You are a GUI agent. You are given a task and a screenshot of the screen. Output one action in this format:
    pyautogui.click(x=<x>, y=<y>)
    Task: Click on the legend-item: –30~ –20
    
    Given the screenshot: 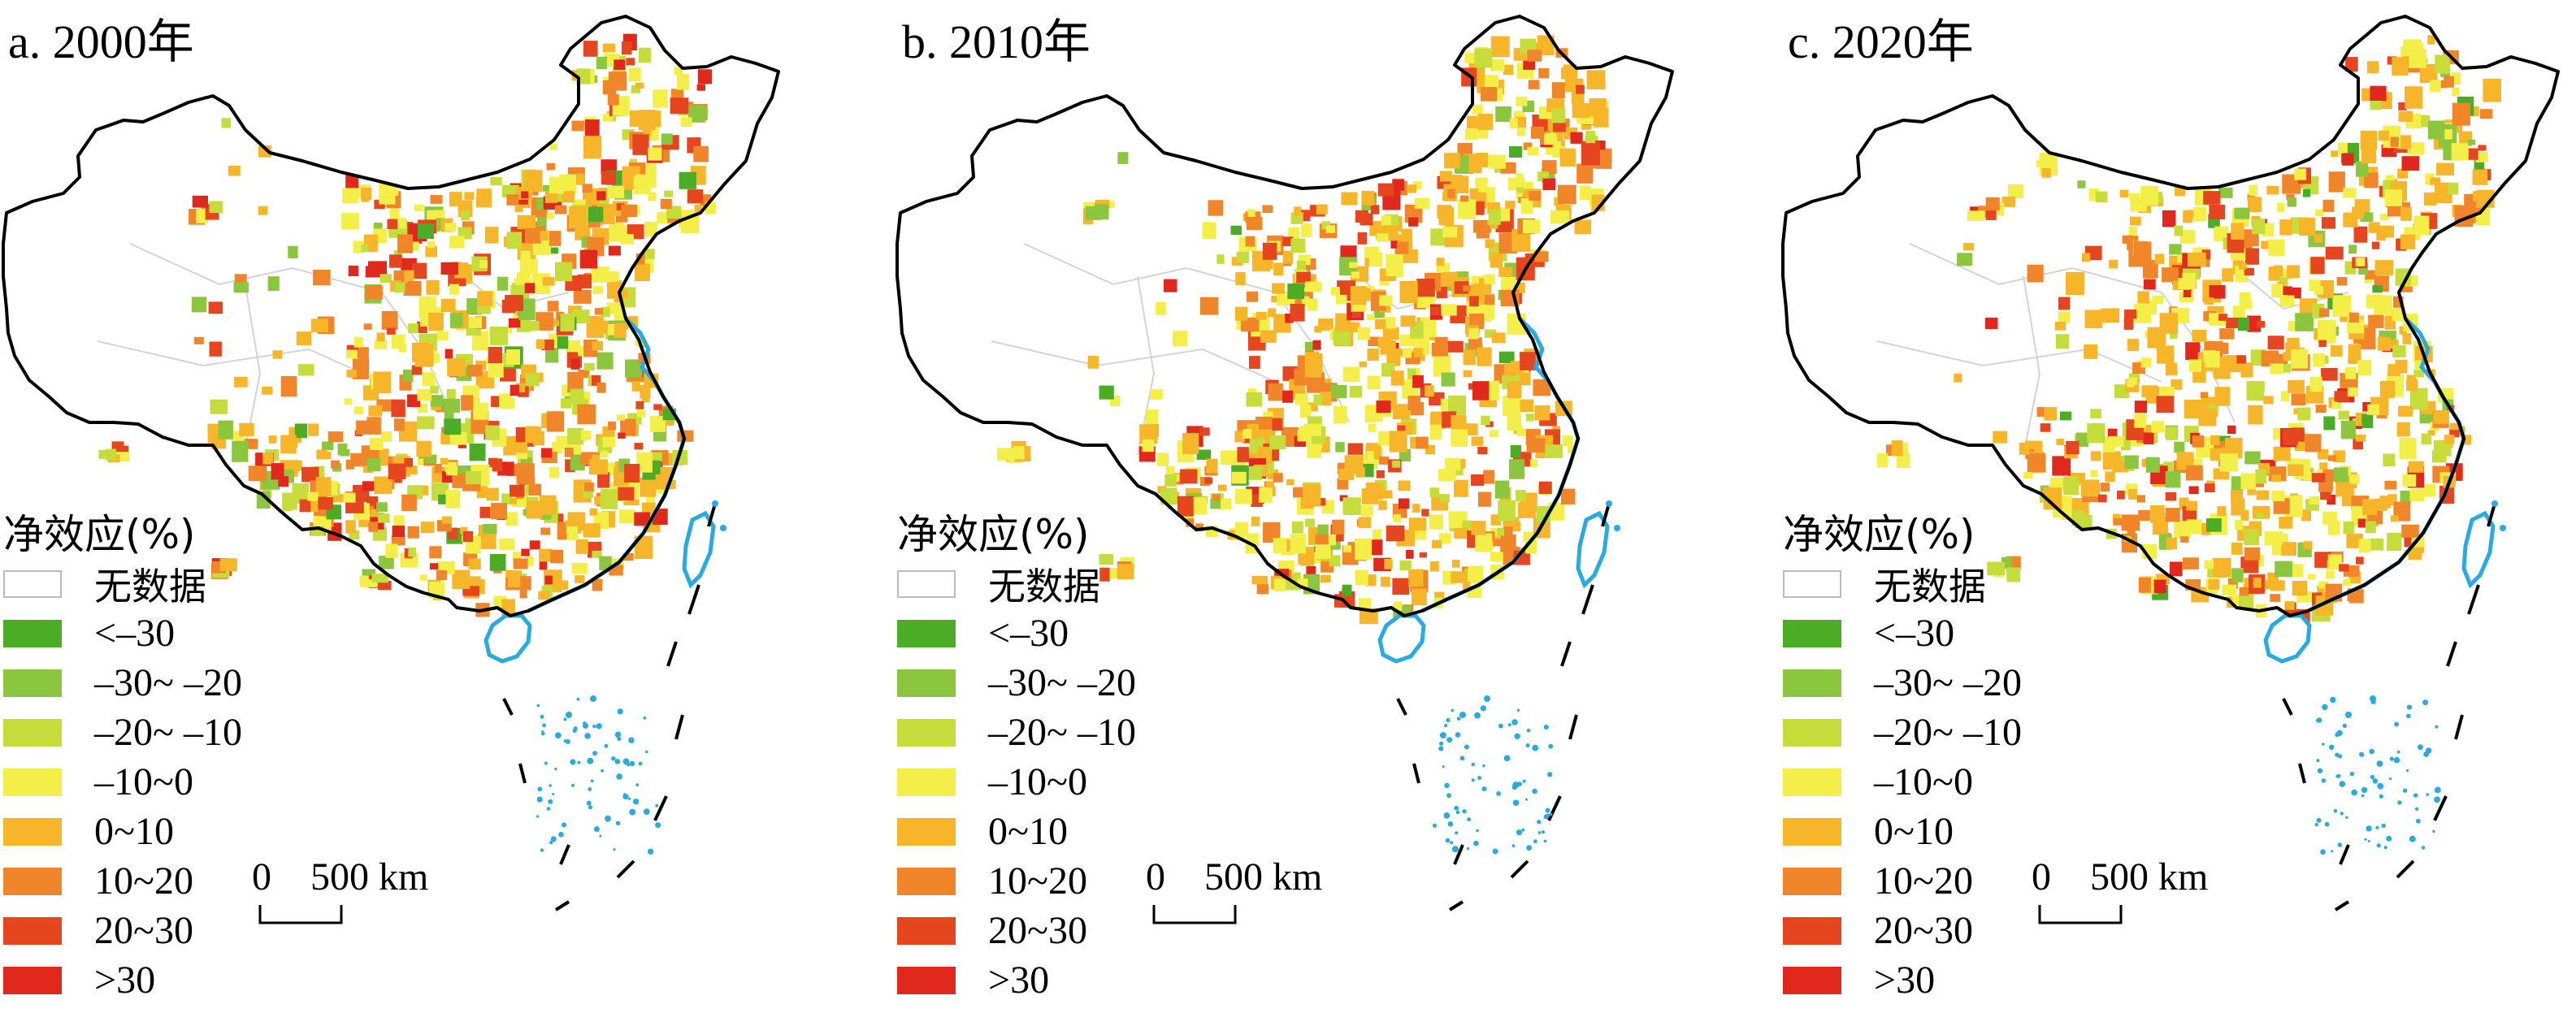 What is the action you would take?
    pyautogui.click(x=1017, y=683)
    